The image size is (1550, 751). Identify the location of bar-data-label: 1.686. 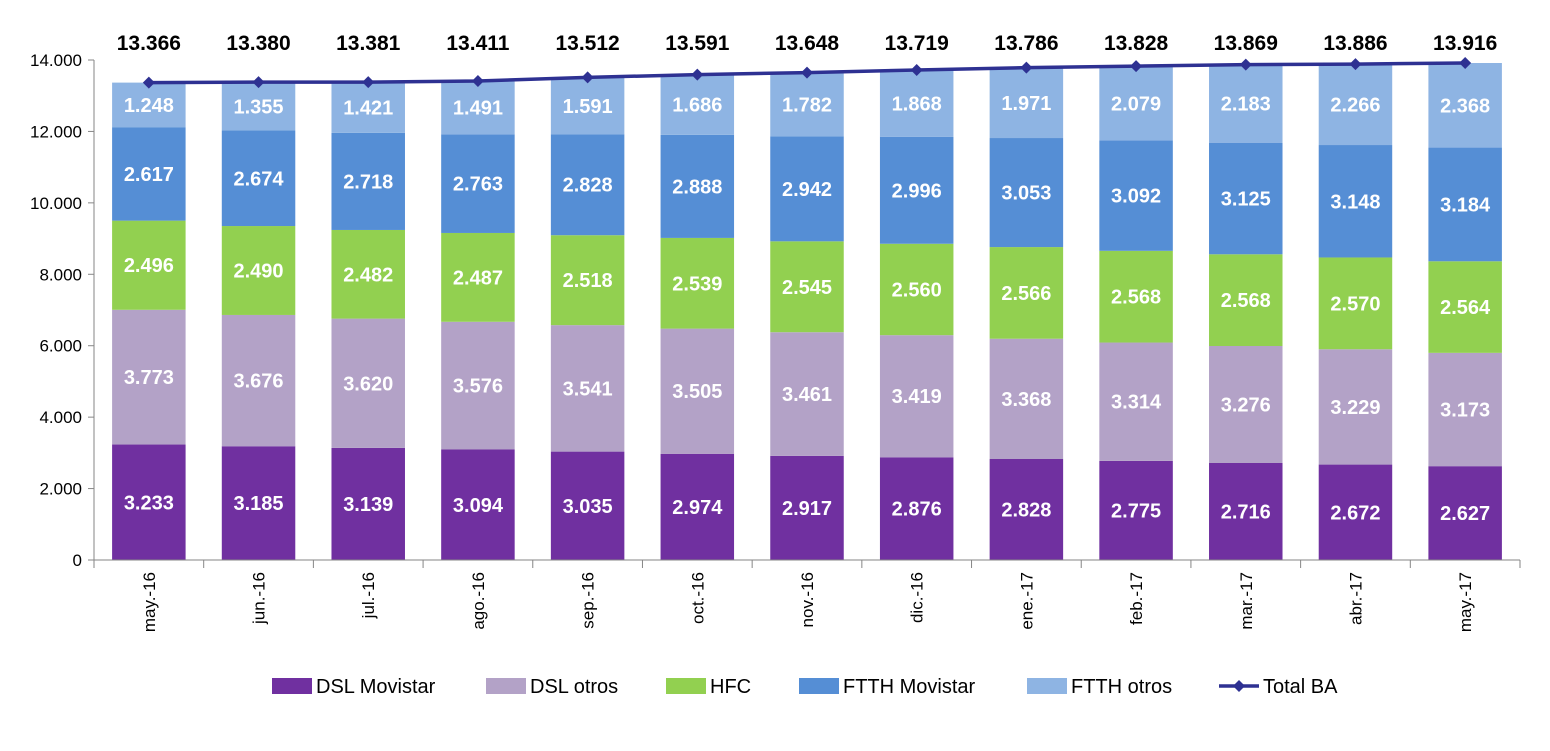
(697, 106).